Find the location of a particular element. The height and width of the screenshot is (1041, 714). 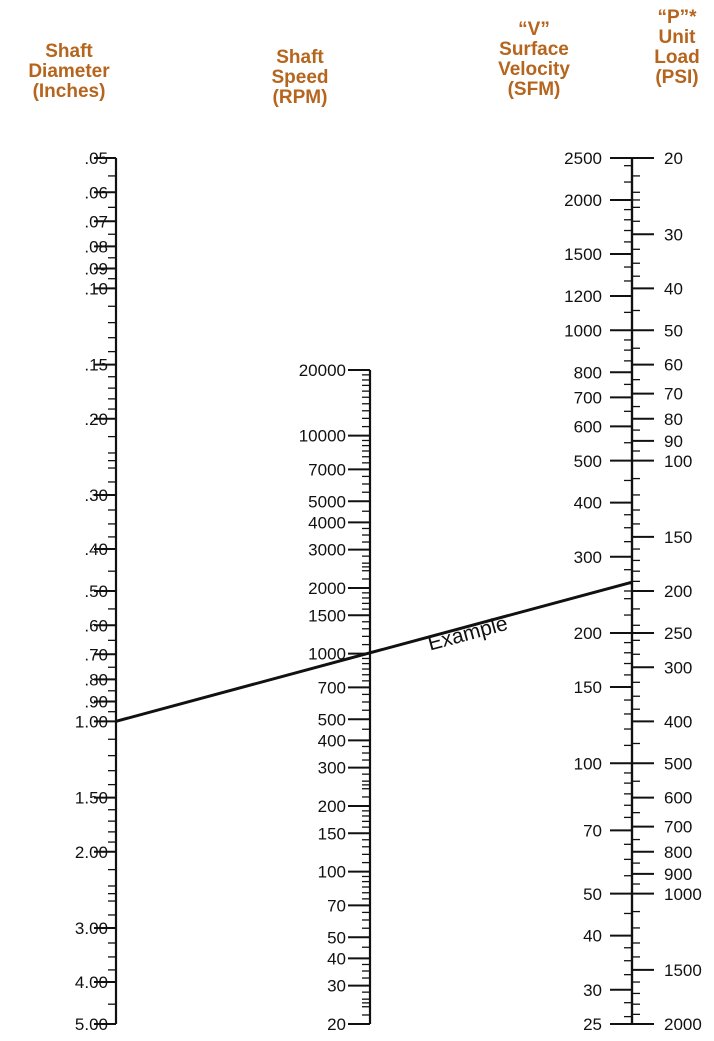

speed-tick-label: 2000 is located at coordinates (327, 588).